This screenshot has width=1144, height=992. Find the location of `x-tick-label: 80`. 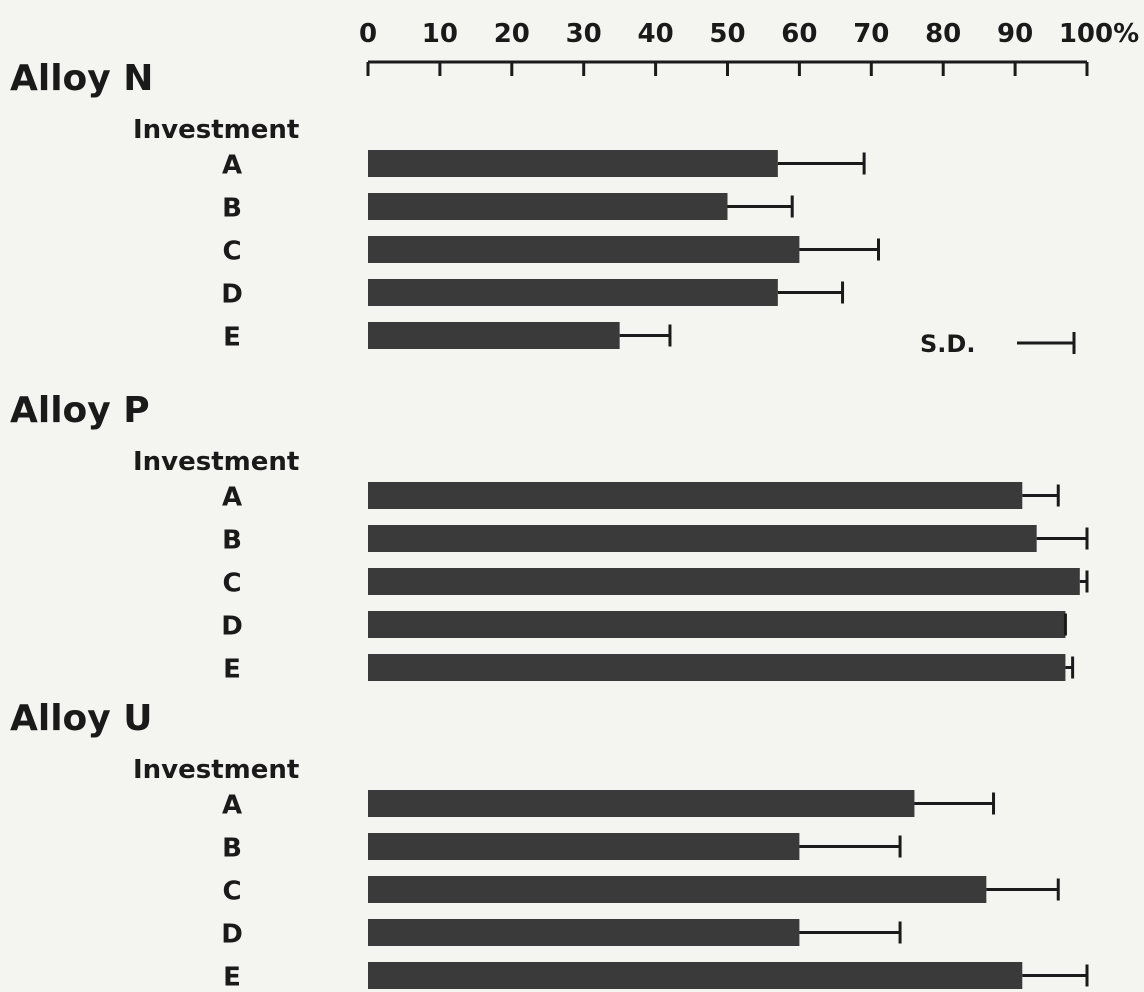

x-tick-label: 80 is located at coordinates (943, 34).